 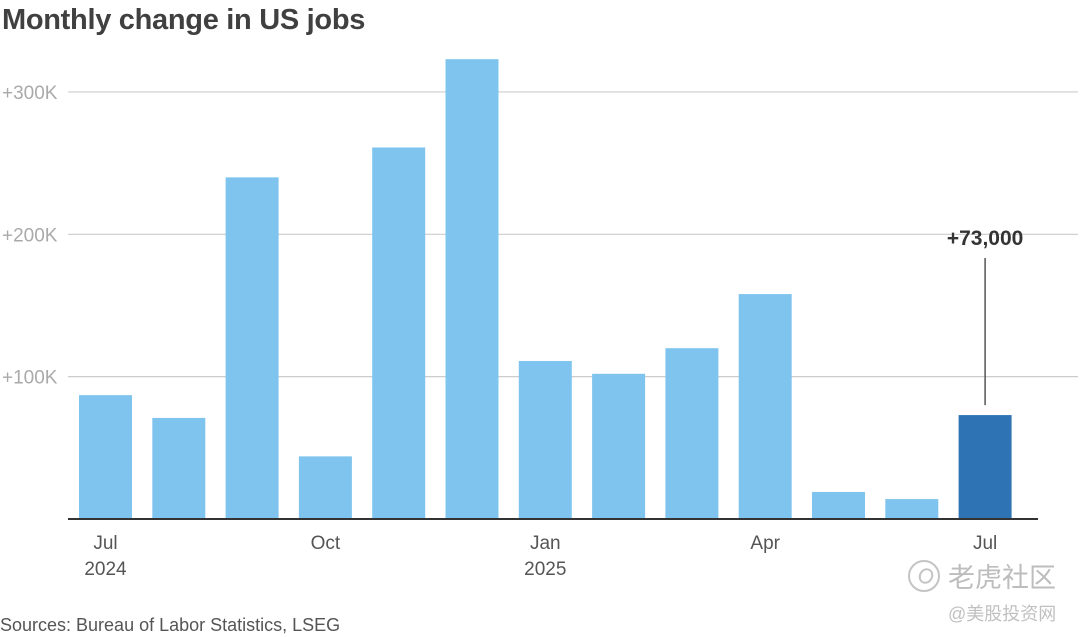 What do you see at coordinates (985, 467) in the screenshot?
I see `bar-jul-2025` at bounding box center [985, 467].